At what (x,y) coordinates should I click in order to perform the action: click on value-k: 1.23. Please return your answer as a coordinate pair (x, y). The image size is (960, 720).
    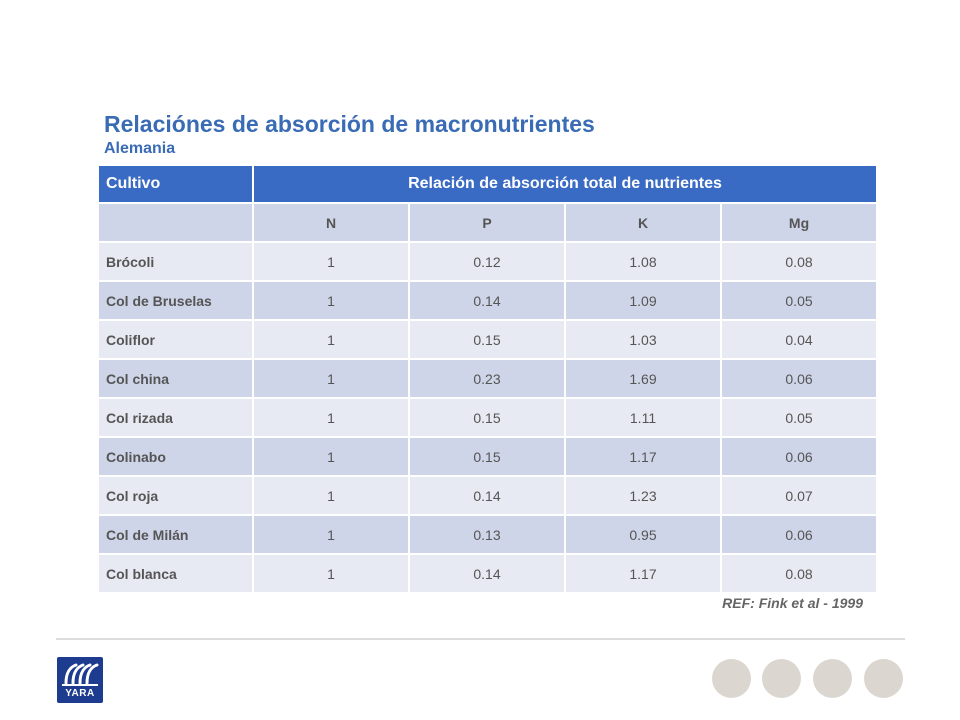
    Looking at the image, I should click on (643, 495).